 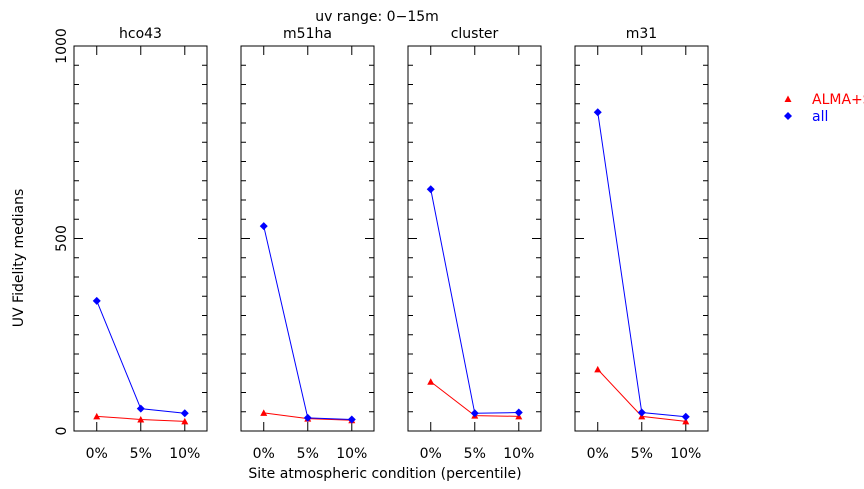 What do you see at coordinates (19, 258) in the screenshot?
I see `y-axis-label: UV Fidelity medians` at bounding box center [19, 258].